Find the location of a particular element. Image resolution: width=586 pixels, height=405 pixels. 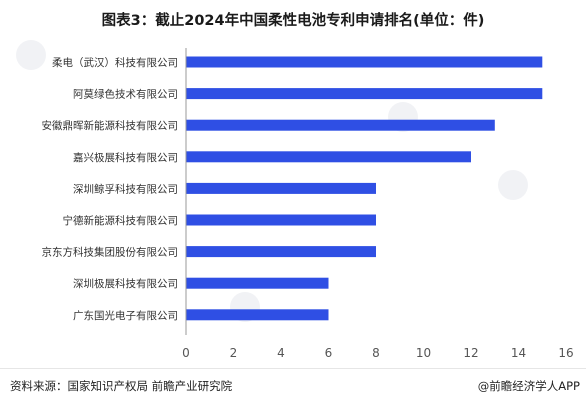

x-tick-label: 4 is located at coordinates (281, 353).